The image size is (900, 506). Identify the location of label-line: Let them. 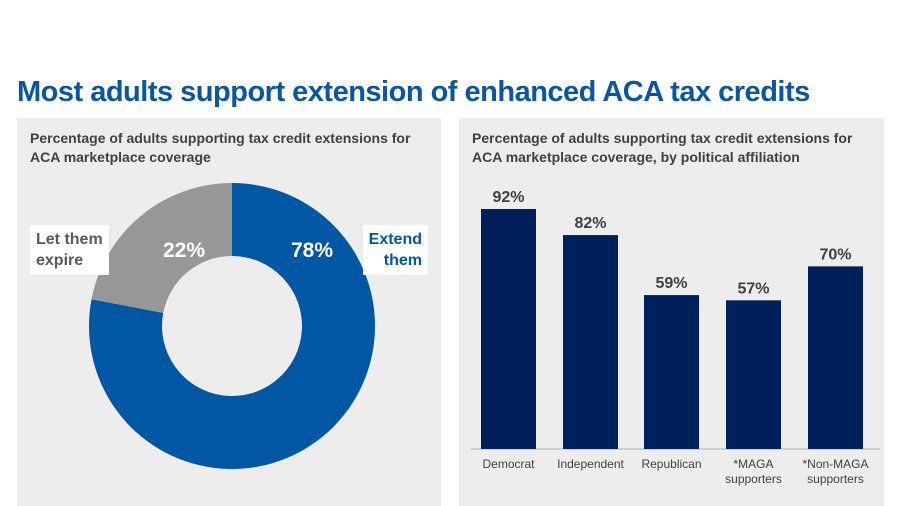
(69, 239).